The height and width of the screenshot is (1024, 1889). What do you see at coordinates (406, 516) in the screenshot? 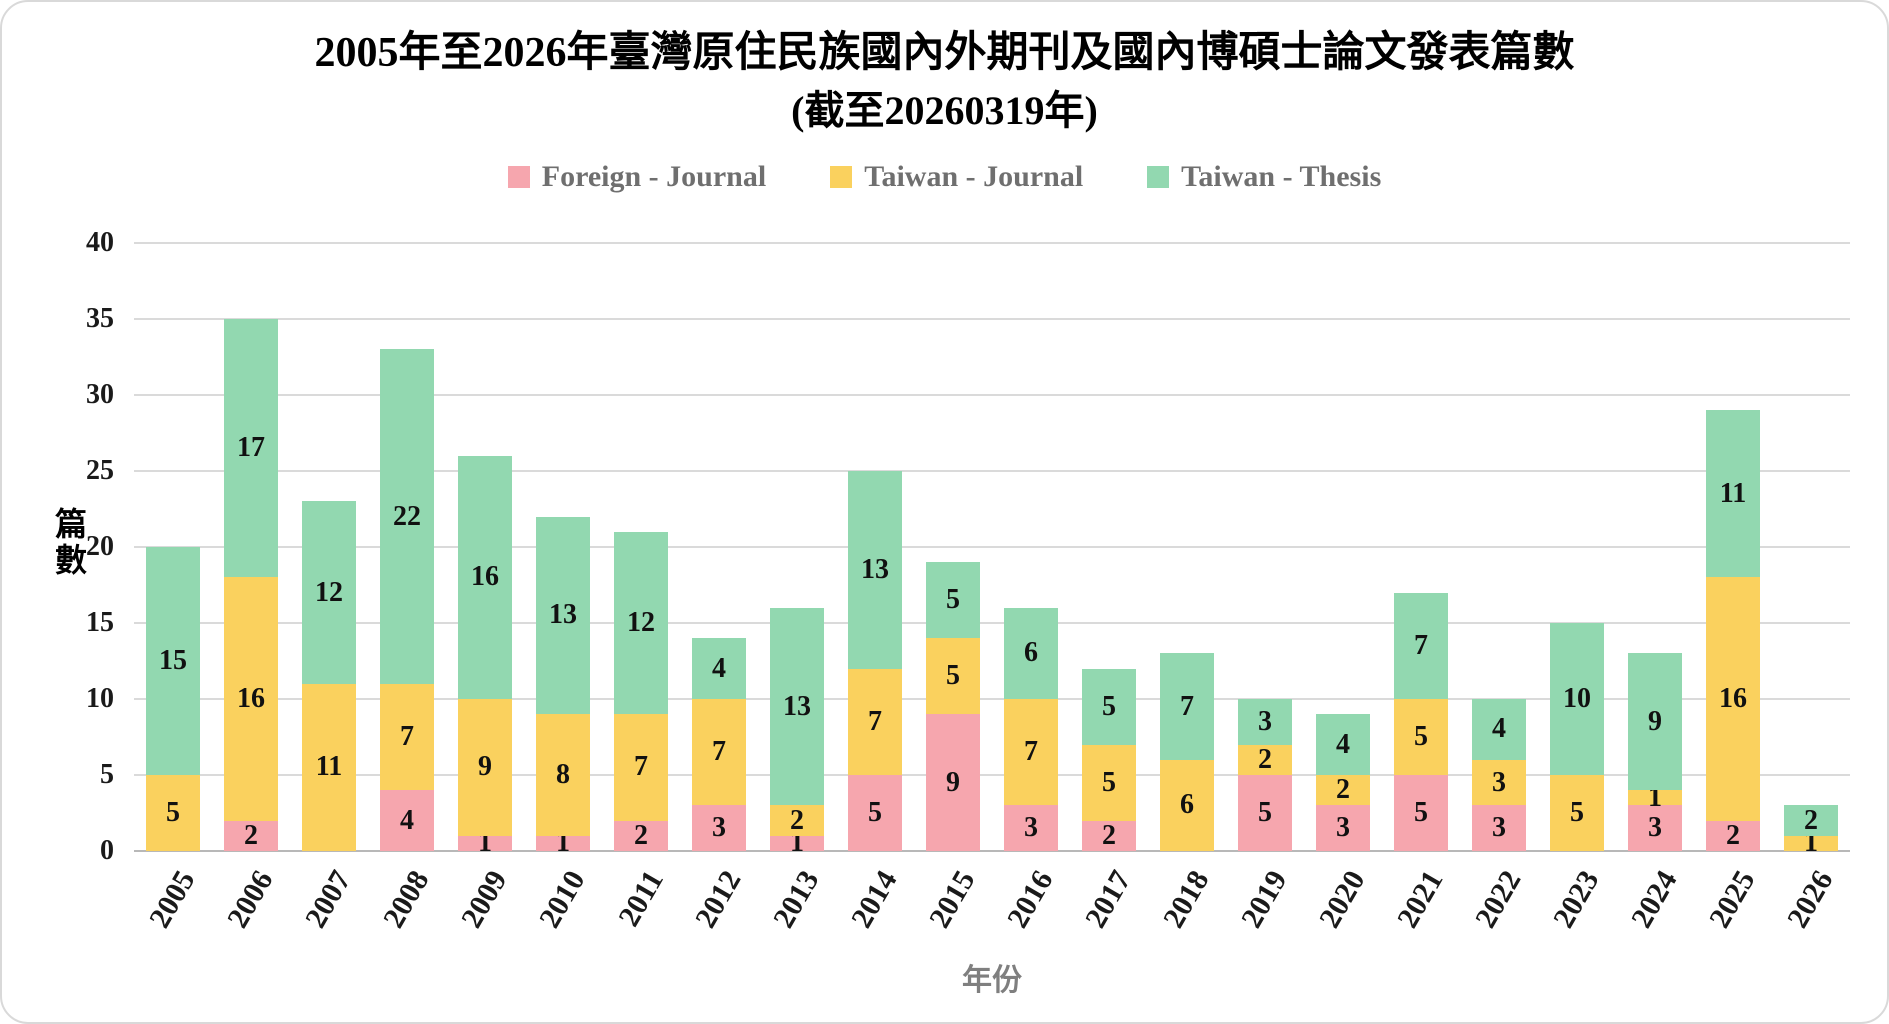
I see `bar-value-label: 22` at bounding box center [406, 516].